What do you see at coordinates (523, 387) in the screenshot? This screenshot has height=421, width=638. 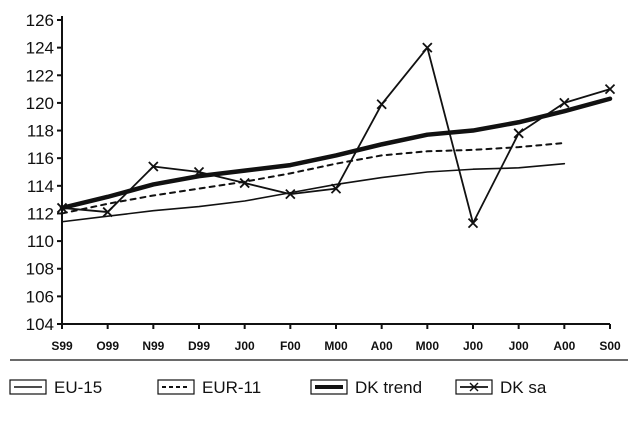 I see `legend-label: DK sa` at bounding box center [523, 387].